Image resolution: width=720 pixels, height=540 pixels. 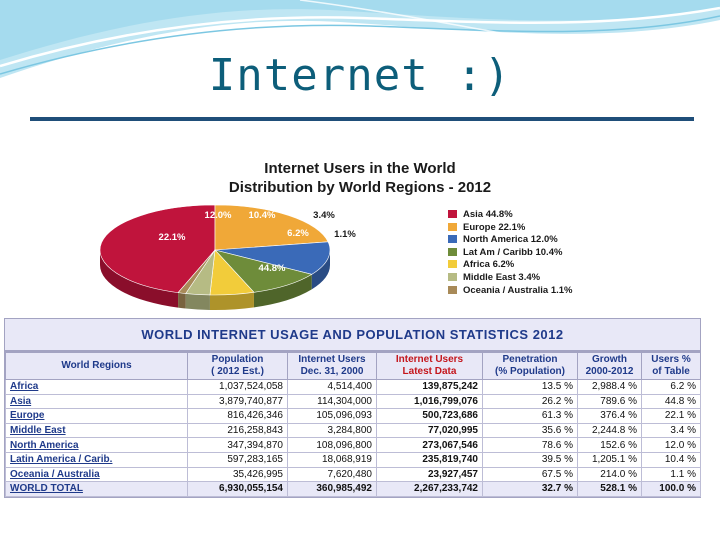 What do you see at coordinates (218, 215) in the screenshot?
I see `pie-label-north-america: 12.0%` at bounding box center [218, 215].